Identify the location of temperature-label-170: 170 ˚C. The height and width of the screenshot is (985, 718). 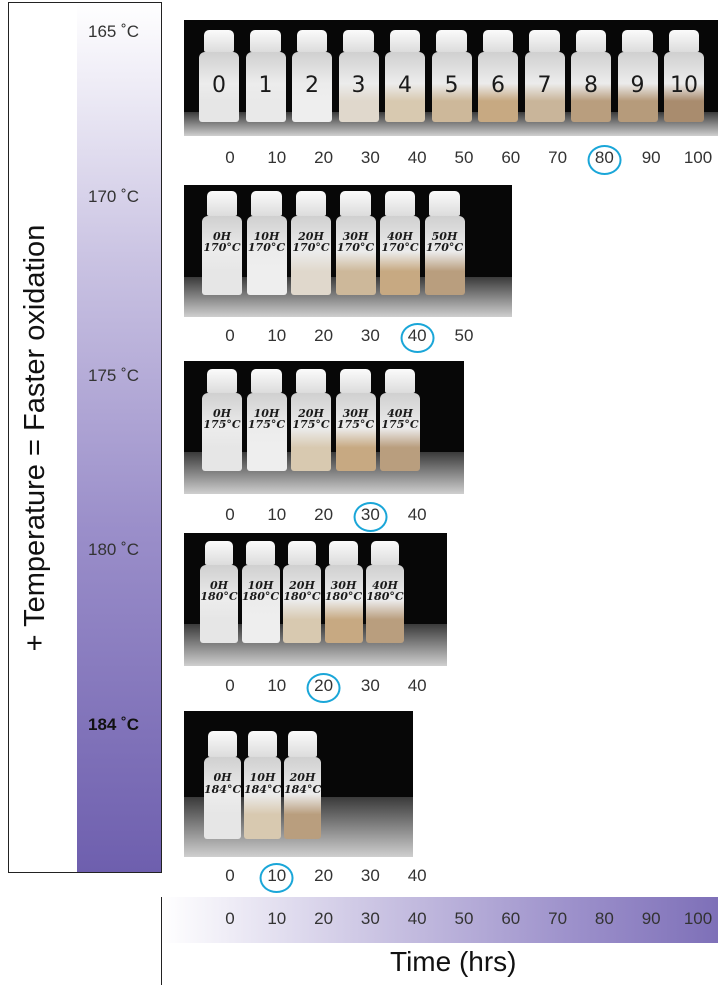
(114, 196).